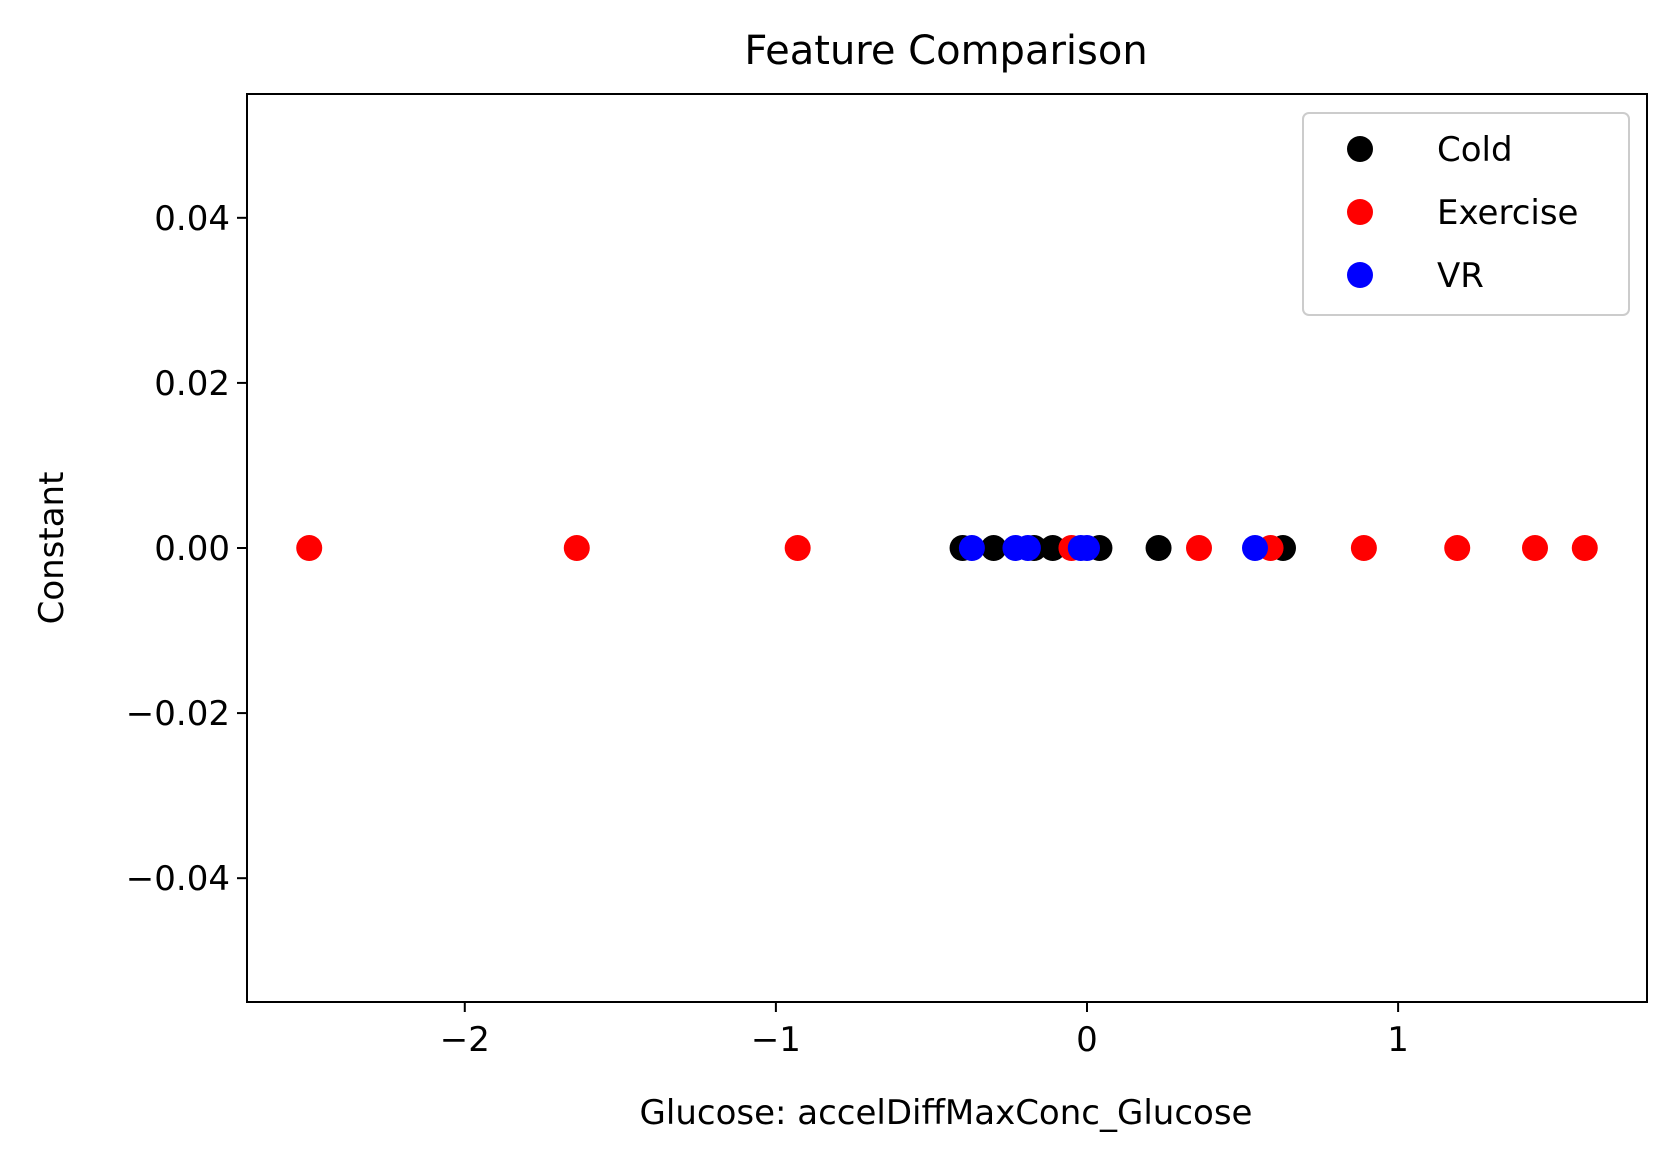 This screenshot has height=1163, width=1670. I want to click on y-axis-ticks: 0.04 0.02 0.00 −0.02 −0.04, so click(186, 549).